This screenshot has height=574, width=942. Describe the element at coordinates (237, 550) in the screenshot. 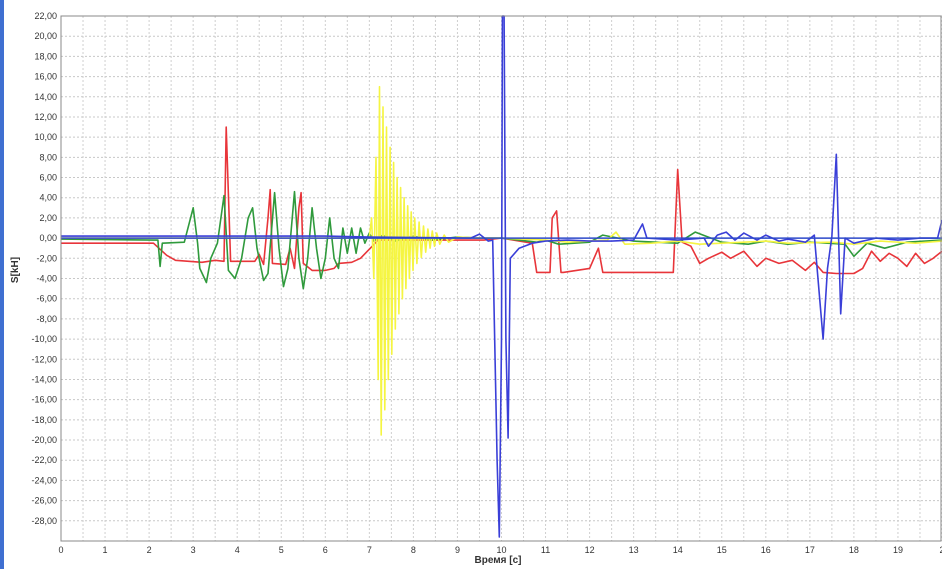

I see `x-tick-label: 4` at that location.